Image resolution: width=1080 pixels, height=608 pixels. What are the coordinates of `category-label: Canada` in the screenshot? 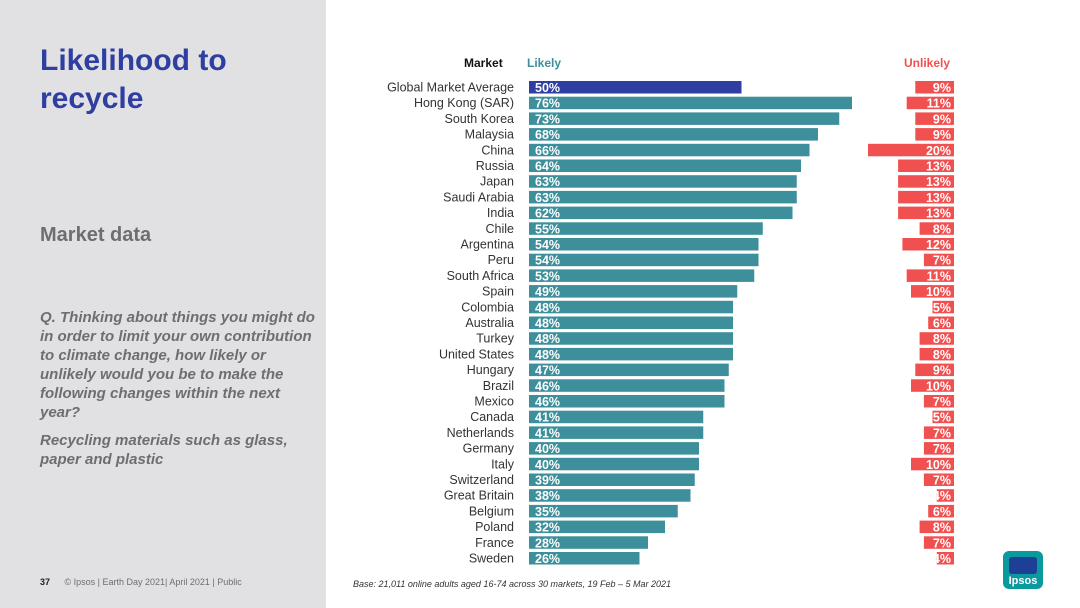 It's located at (492, 417).